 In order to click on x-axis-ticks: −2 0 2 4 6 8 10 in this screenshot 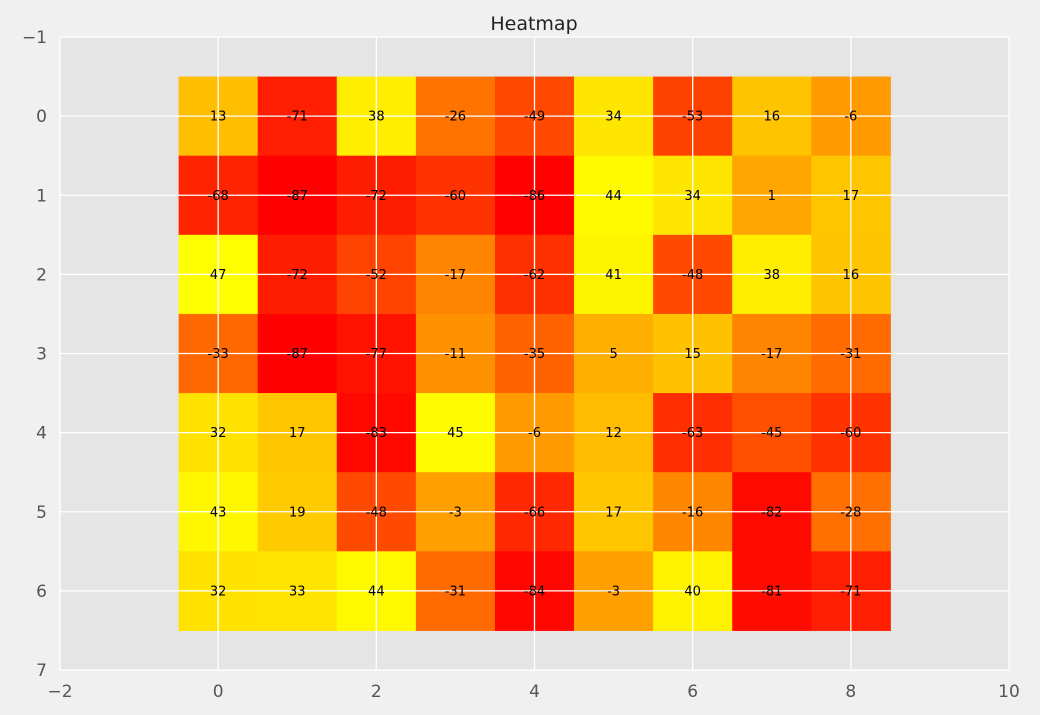, I will do `click(533, 692)`.